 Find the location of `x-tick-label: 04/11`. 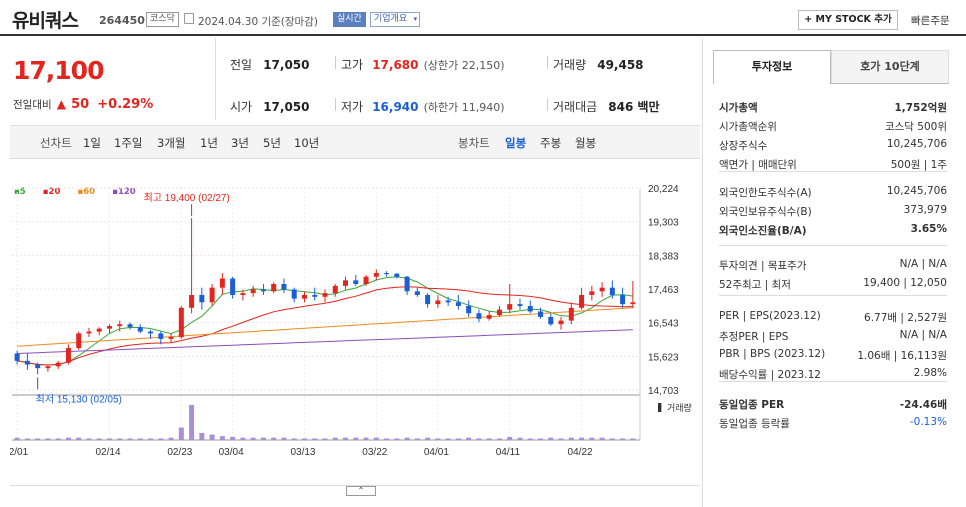

x-tick-label: 04/11 is located at coordinates (508, 452).